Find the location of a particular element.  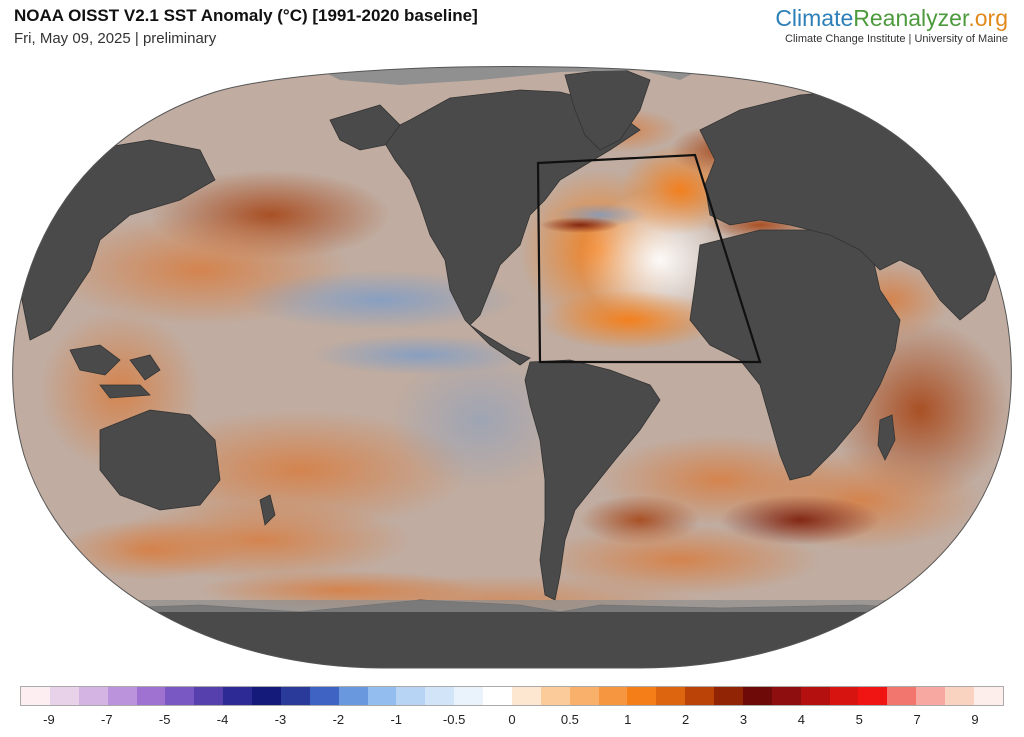

australia-landmass is located at coordinates (160, 460).